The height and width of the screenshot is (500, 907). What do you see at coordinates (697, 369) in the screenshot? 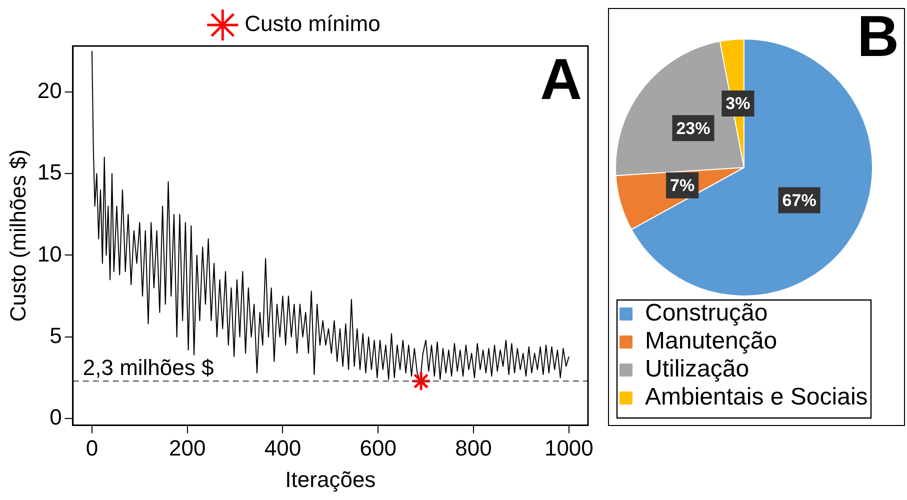
I see `legend-label: Utilização` at bounding box center [697, 369].